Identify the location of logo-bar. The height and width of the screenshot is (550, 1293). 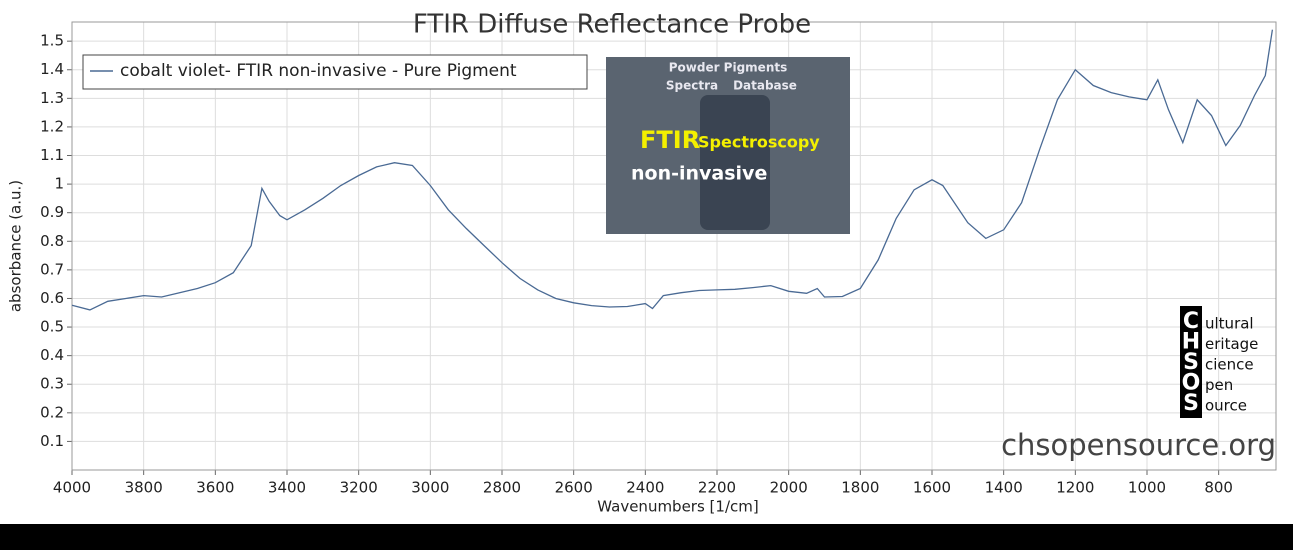
(1191, 362).